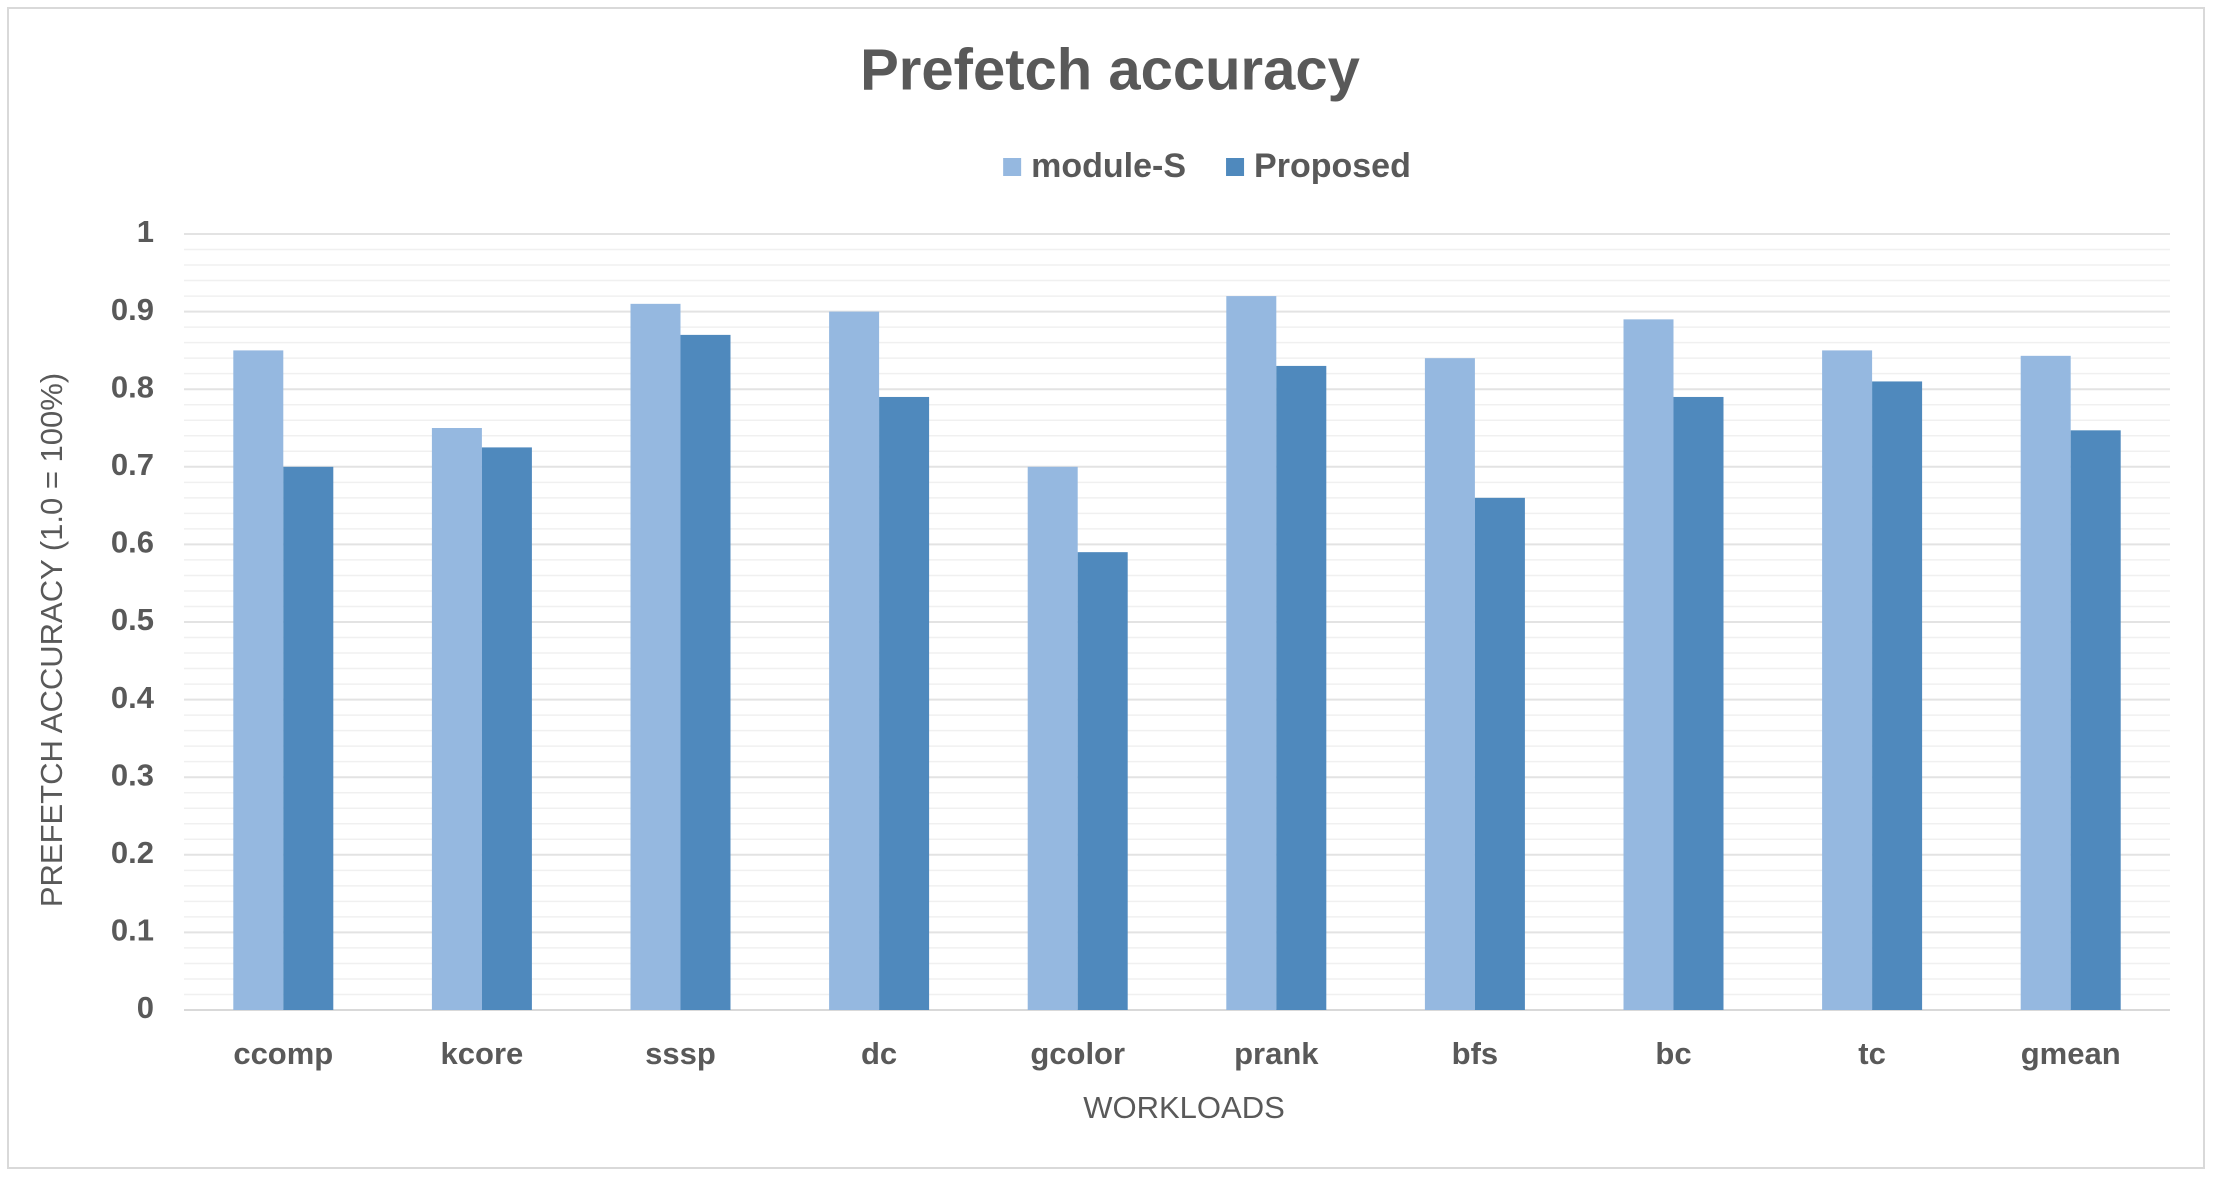 Image resolution: width=2214 pixels, height=1177 pixels. What do you see at coordinates (132, 852) in the screenshot?
I see `y-tick-label: 0.2` at bounding box center [132, 852].